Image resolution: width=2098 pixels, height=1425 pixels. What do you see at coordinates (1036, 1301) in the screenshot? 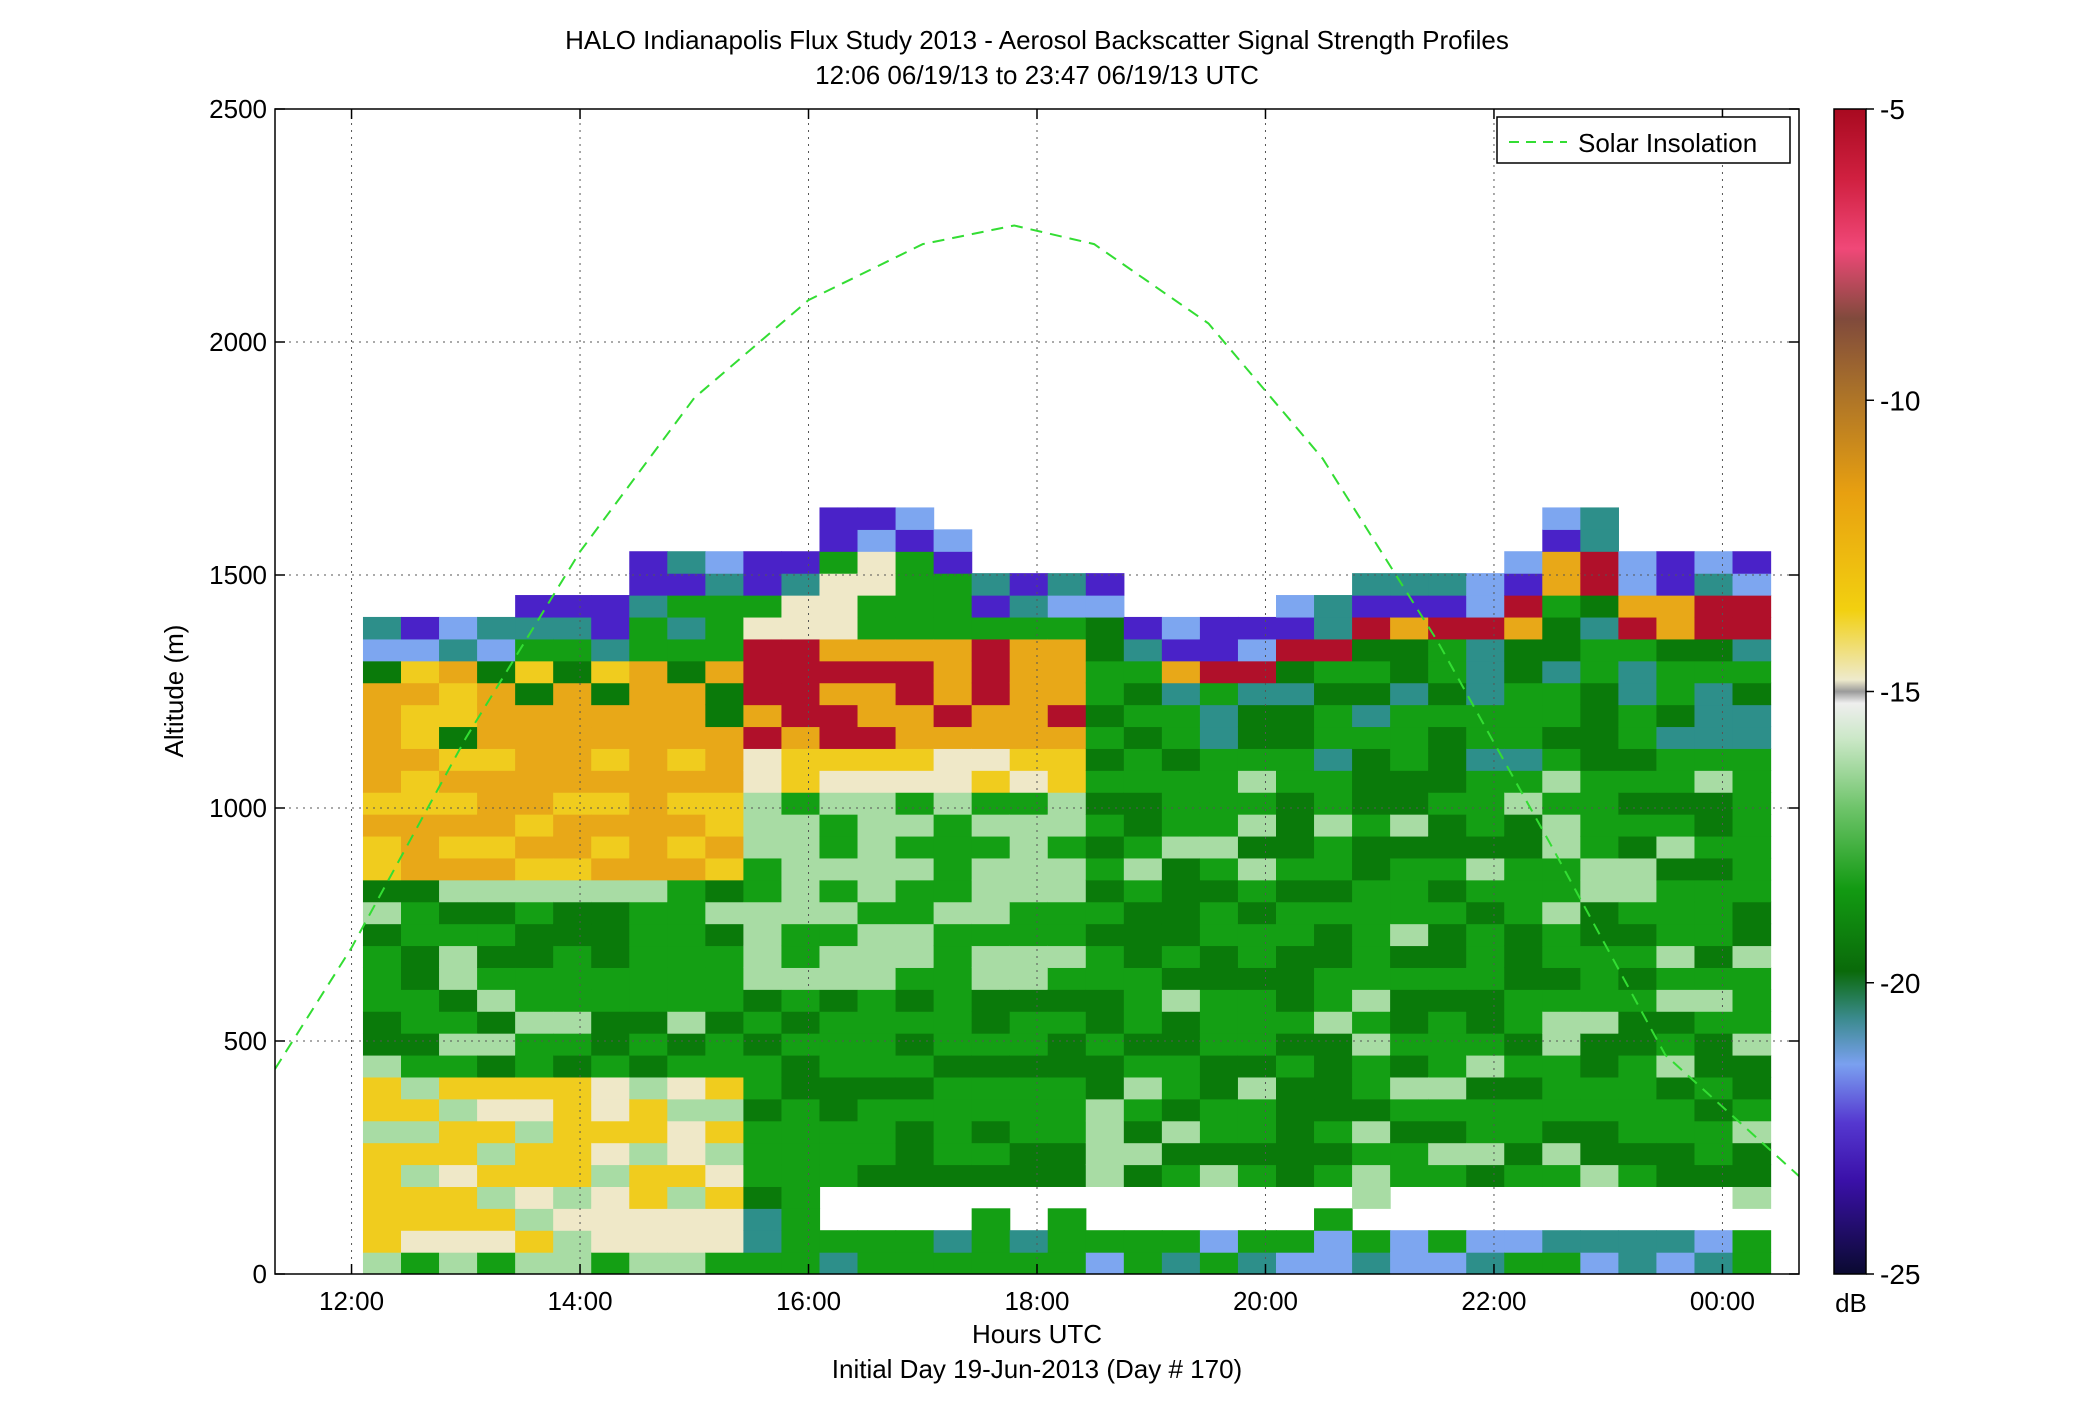
I see `x-tick-label: 18:00` at bounding box center [1036, 1301].